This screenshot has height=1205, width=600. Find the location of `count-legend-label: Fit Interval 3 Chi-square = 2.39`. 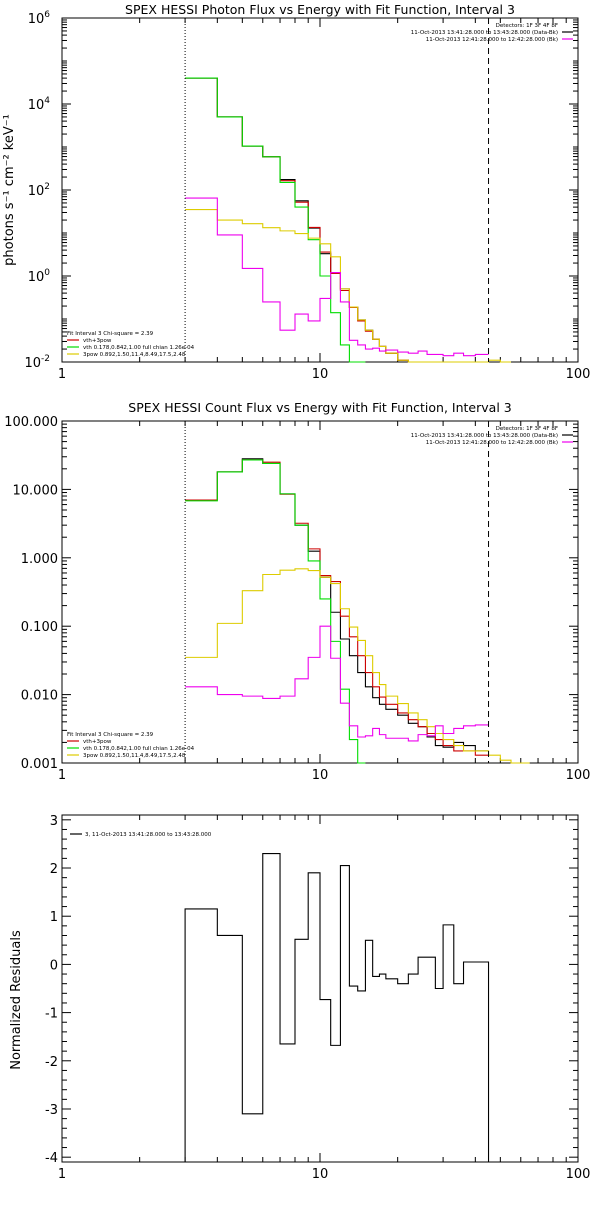

count-legend-label: Fit Interval 3 Chi-square = 2.39 is located at coordinates (110, 735).